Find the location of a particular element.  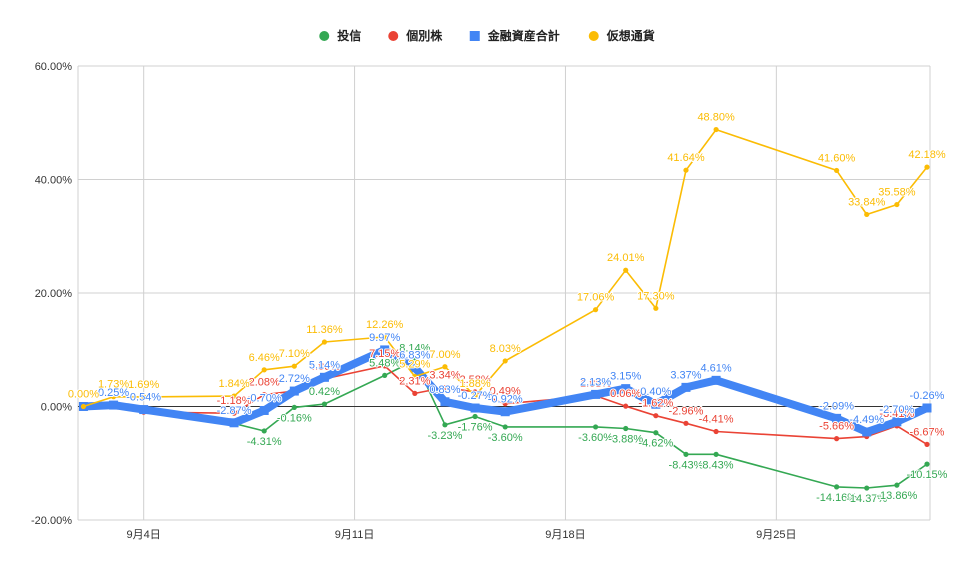

legend-item: 投信 is located at coordinates (340, 35).